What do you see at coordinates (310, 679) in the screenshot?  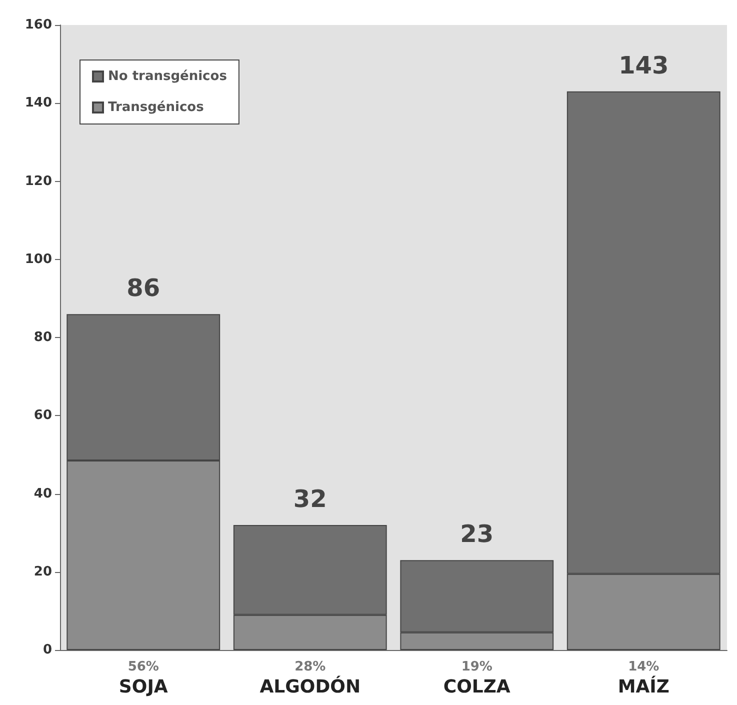 I see `x-tick-label: 28% ALGODÓN` at bounding box center [310, 679].